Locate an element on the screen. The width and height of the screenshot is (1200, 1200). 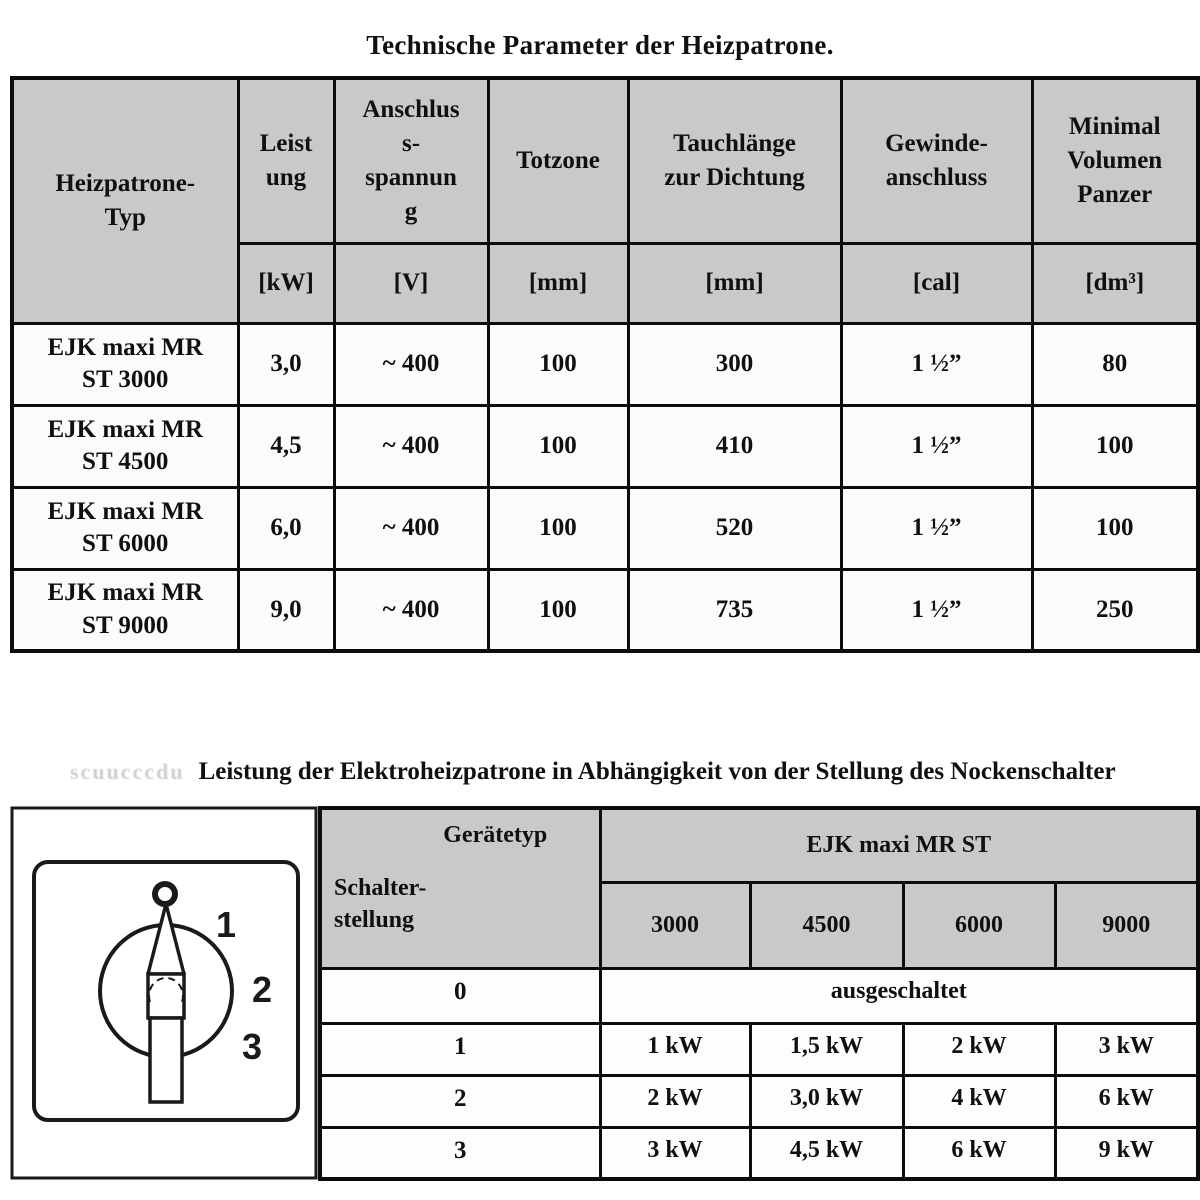
header-row-models: 3000 4500 6000 9000 is located at coordinates (760, 925).